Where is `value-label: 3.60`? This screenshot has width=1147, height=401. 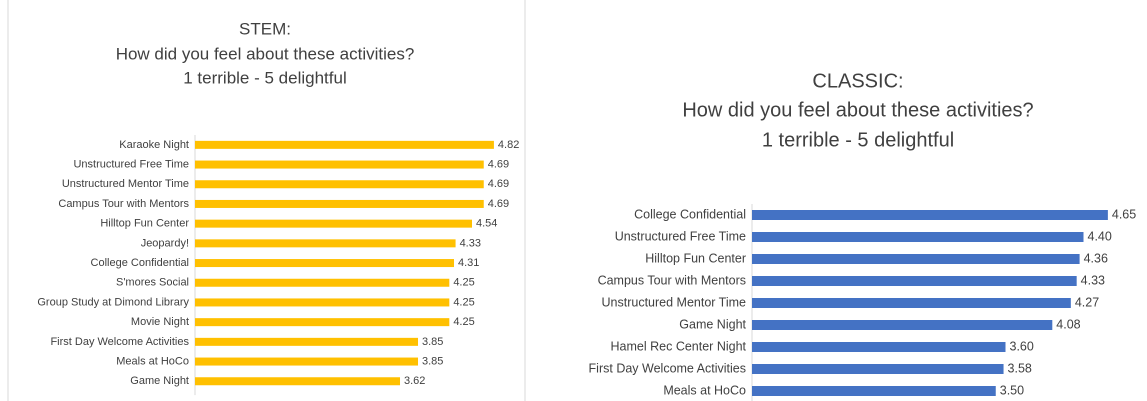 value-label: 3.60 is located at coordinates (1022, 346).